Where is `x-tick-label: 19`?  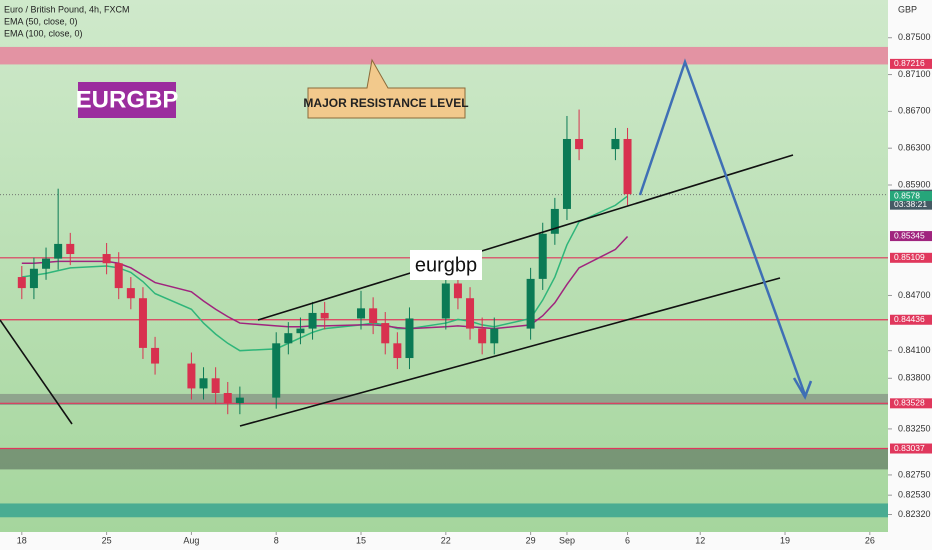
x-tick-label: 19 is located at coordinates (785, 540).